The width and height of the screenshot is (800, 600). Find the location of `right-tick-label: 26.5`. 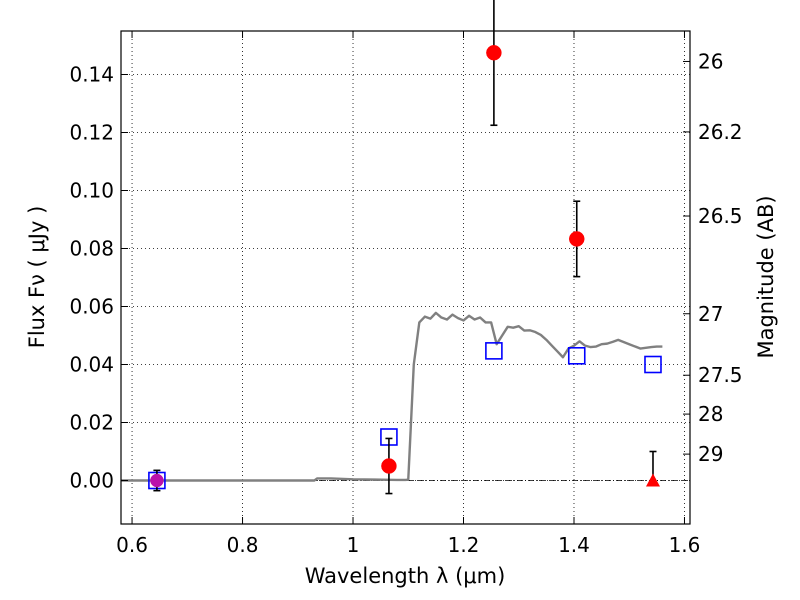

right-tick-label: 26.5 is located at coordinates (720, 216).